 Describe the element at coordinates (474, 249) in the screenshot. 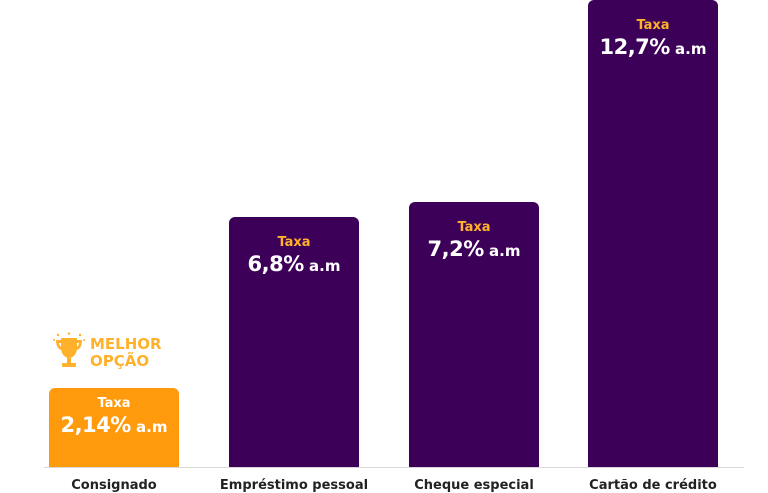

I see `rate-value: 7,2% a.m` at that location.